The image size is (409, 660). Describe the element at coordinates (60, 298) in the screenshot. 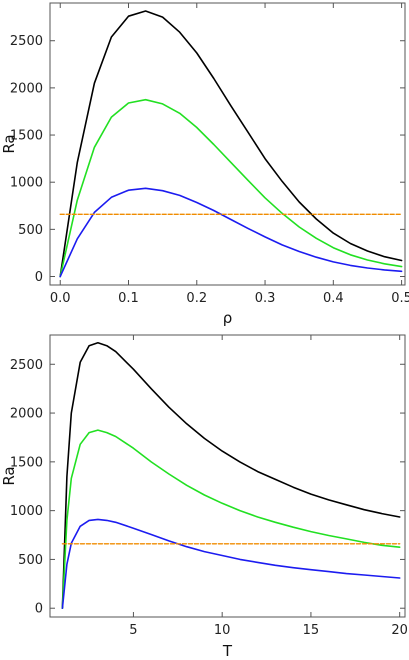

I see `x-tick-label: 0.0` at that location.